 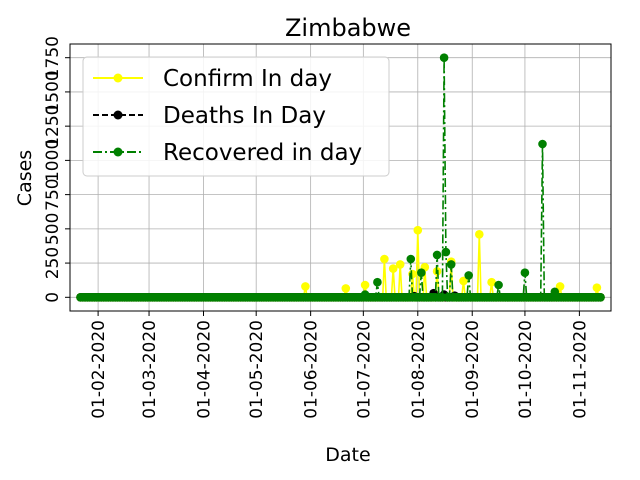 What do you see at coordinates (312, 369) in the screenshot?
I see `x-tick-label: 01-06-2020` at bounding box center [312, 369].